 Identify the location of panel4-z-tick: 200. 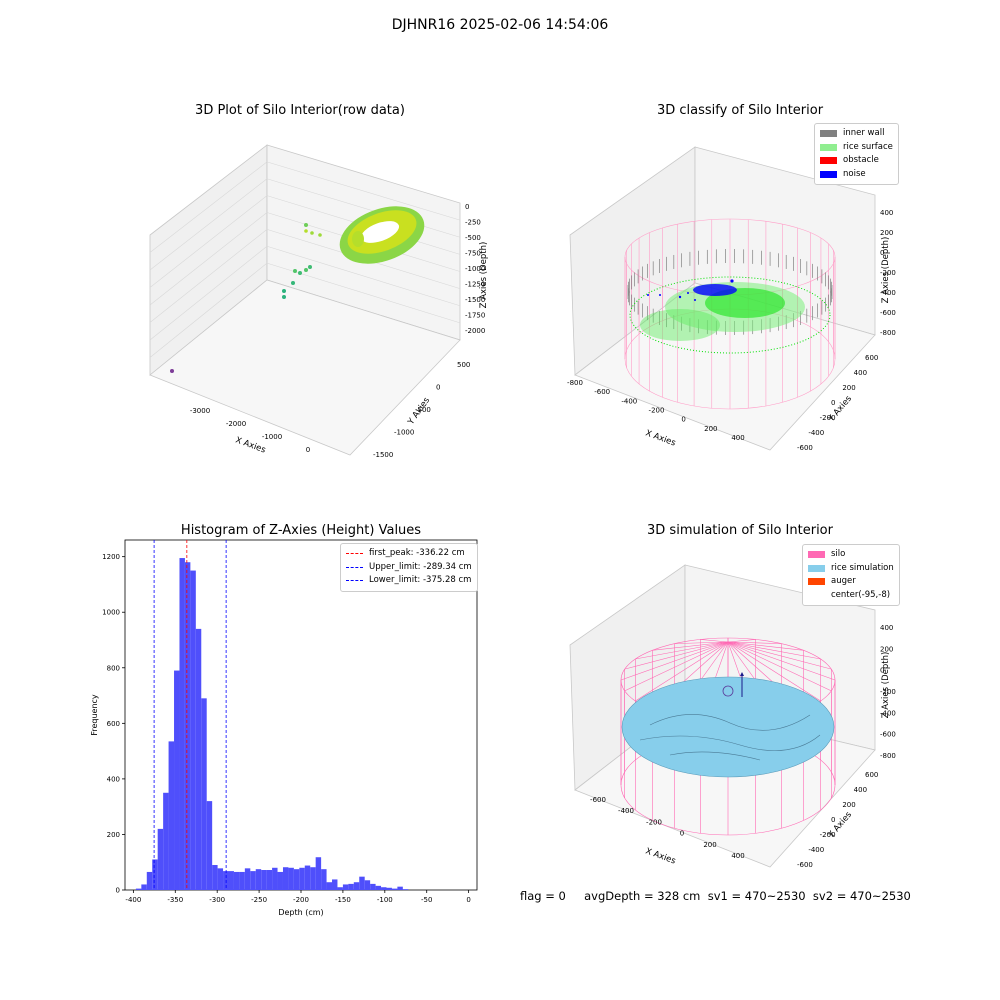
(886, 649).